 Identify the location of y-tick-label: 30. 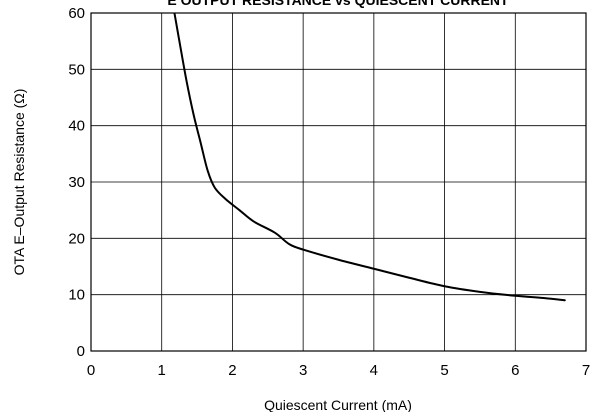
(76, 182).